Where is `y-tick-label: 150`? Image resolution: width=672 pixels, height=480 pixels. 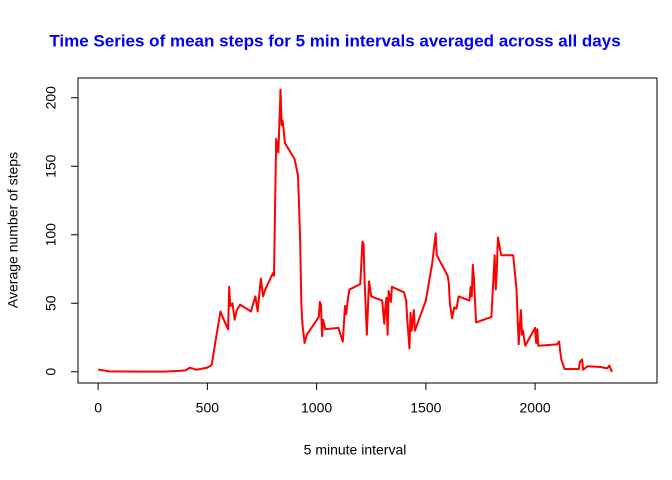 y-tick-label: 150 is located at coordinates (51, 166).